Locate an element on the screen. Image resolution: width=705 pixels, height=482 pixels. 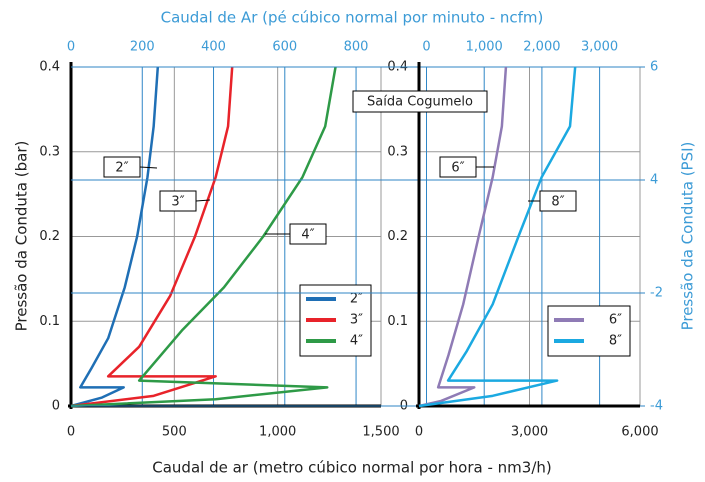
callout-label: 2″ is located at coordinates (121, 168).